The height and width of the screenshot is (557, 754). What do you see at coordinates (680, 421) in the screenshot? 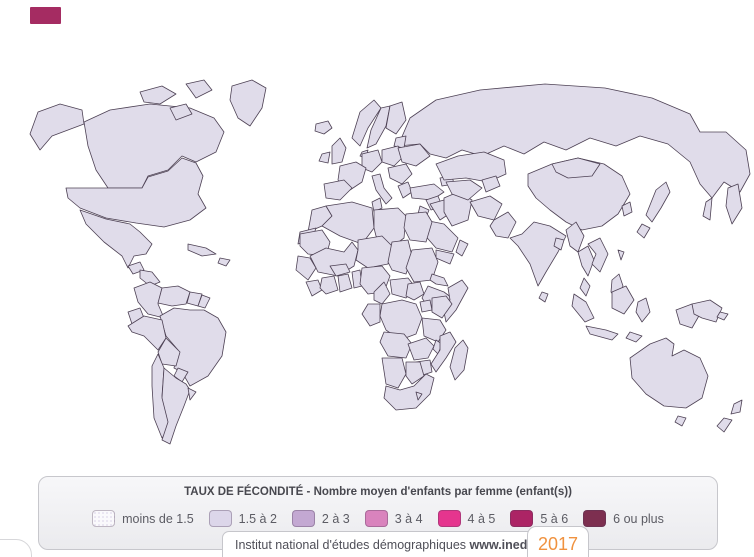
I see `region-tasmania` at bounding box center [680, 421].